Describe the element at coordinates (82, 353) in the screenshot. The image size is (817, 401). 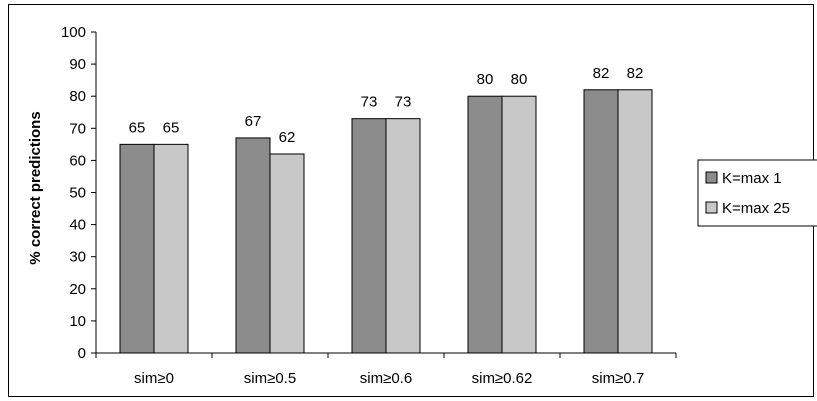
I see `y-tick-label: 0` at that location.